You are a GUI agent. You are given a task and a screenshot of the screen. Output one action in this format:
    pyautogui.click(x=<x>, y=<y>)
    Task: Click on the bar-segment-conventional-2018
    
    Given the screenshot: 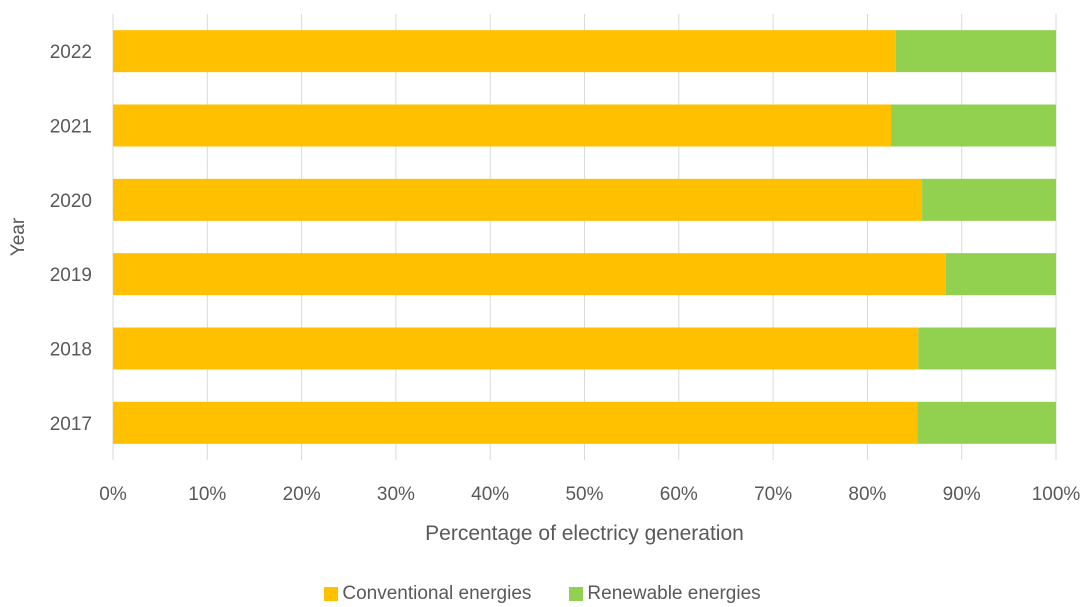 What is the action you would take?
    pyautogui.click(x=516, y=348)
    